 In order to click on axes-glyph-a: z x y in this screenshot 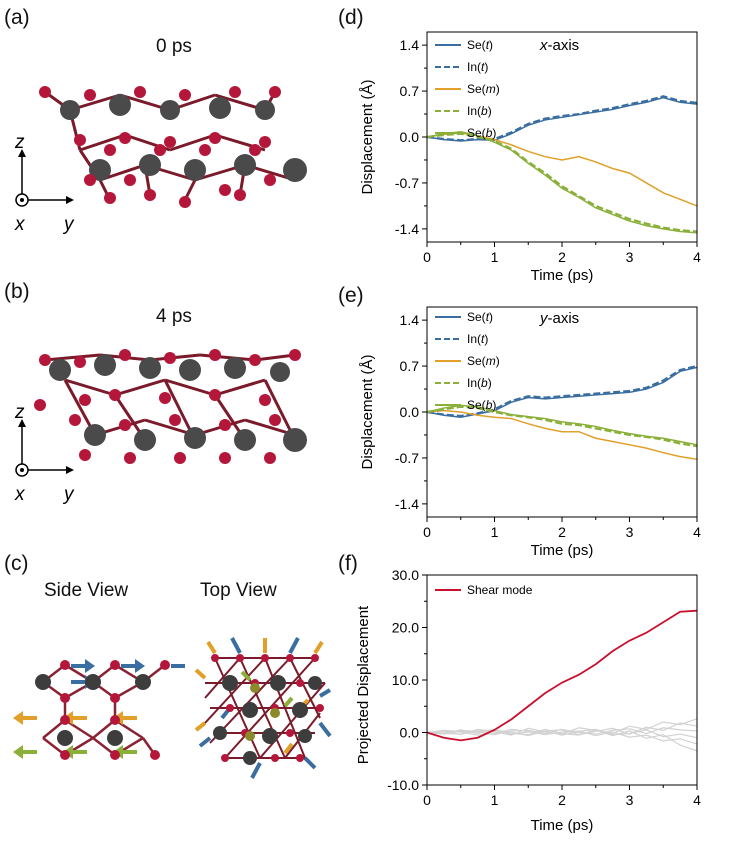, I will do `click(44, 185)`.